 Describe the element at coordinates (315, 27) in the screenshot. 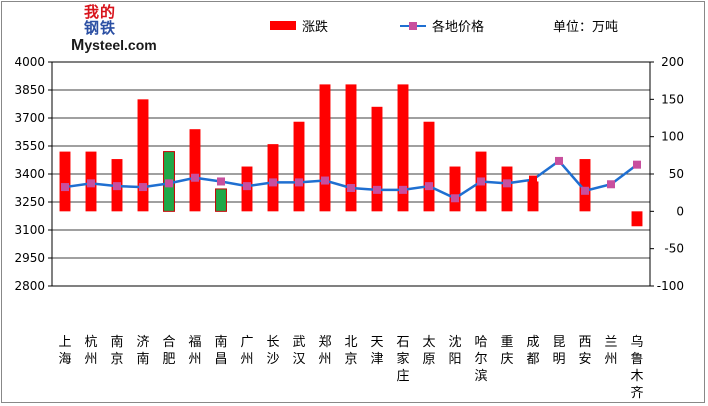

I see `legend-bar-label: 涨跌` at that location.